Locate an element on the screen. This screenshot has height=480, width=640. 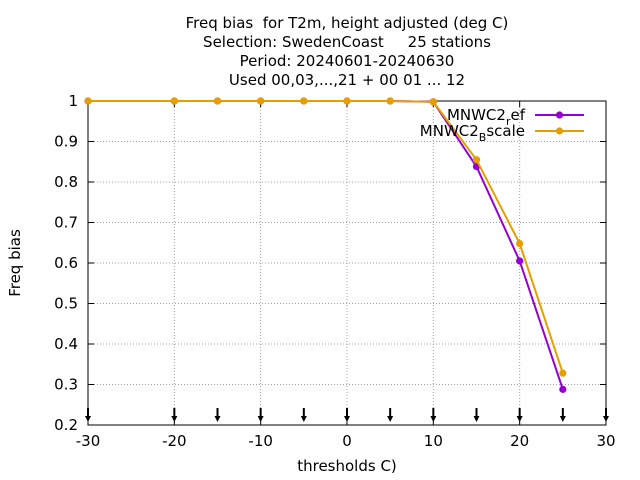
y-tick-label: 0.6 is located at coordinates (66, 263).